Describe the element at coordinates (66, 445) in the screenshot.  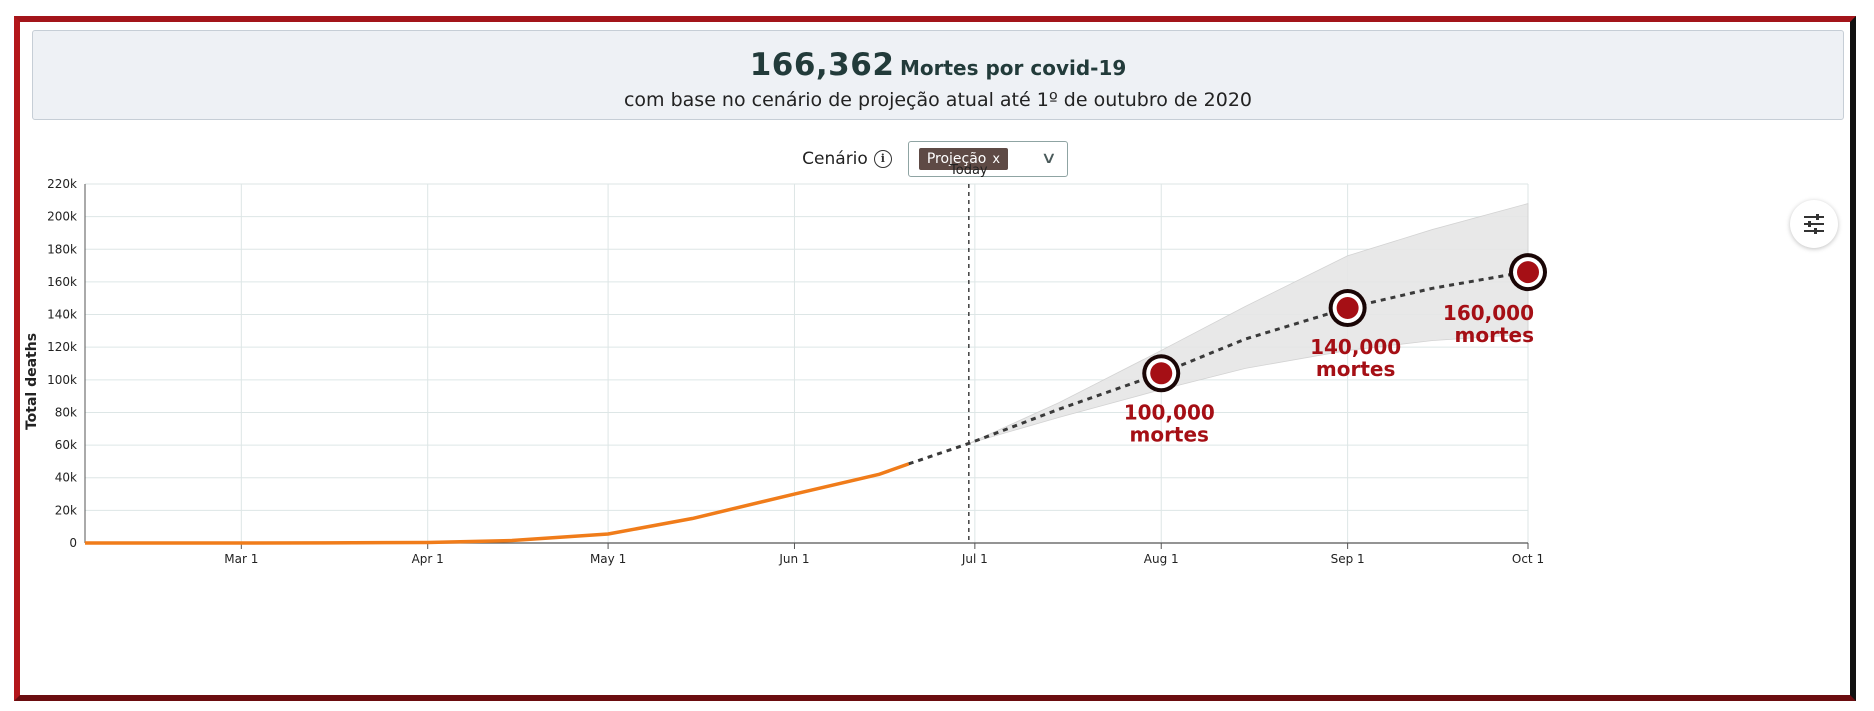
I see `y-tick-label: 60k` at that location.